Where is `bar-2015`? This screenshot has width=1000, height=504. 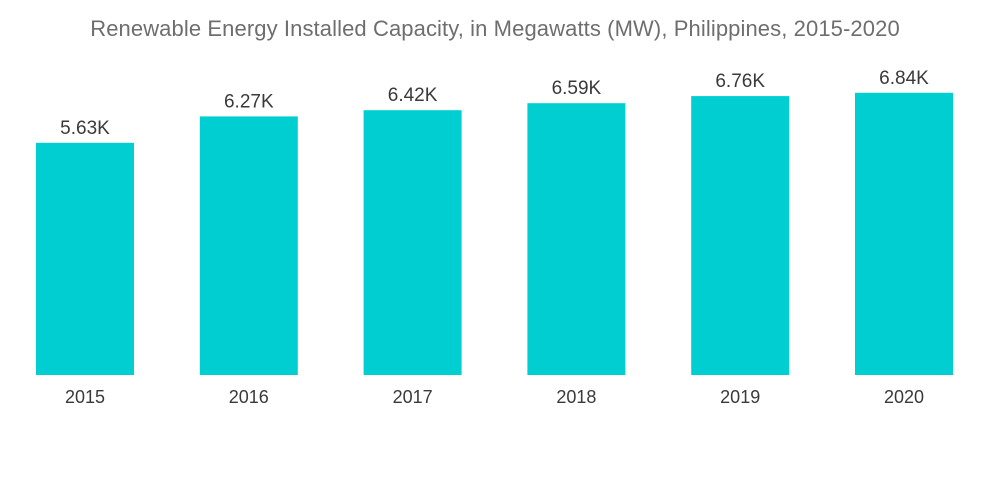
bar-2015 is located at coordinates (85, 258).